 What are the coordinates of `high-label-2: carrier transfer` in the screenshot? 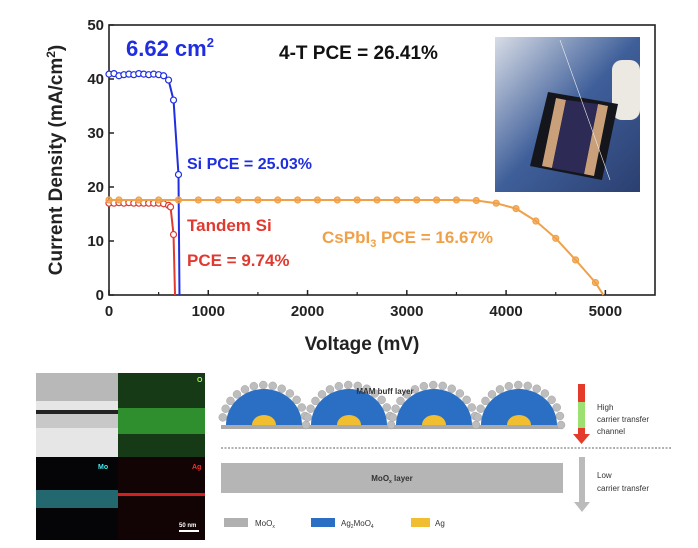 It's located at (623, 419).